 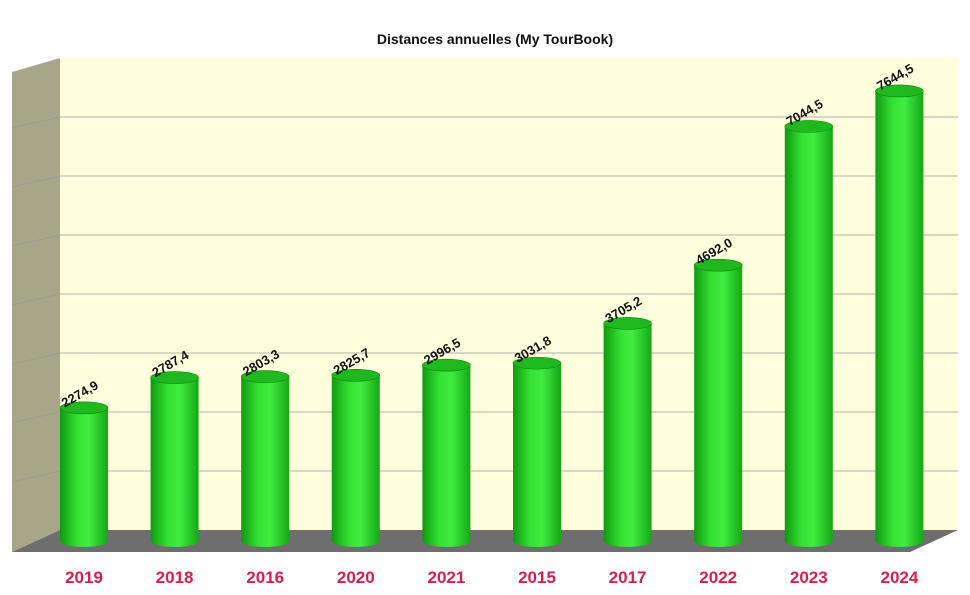 I want to click on category-label: 2021, so click(x=446, y=577).